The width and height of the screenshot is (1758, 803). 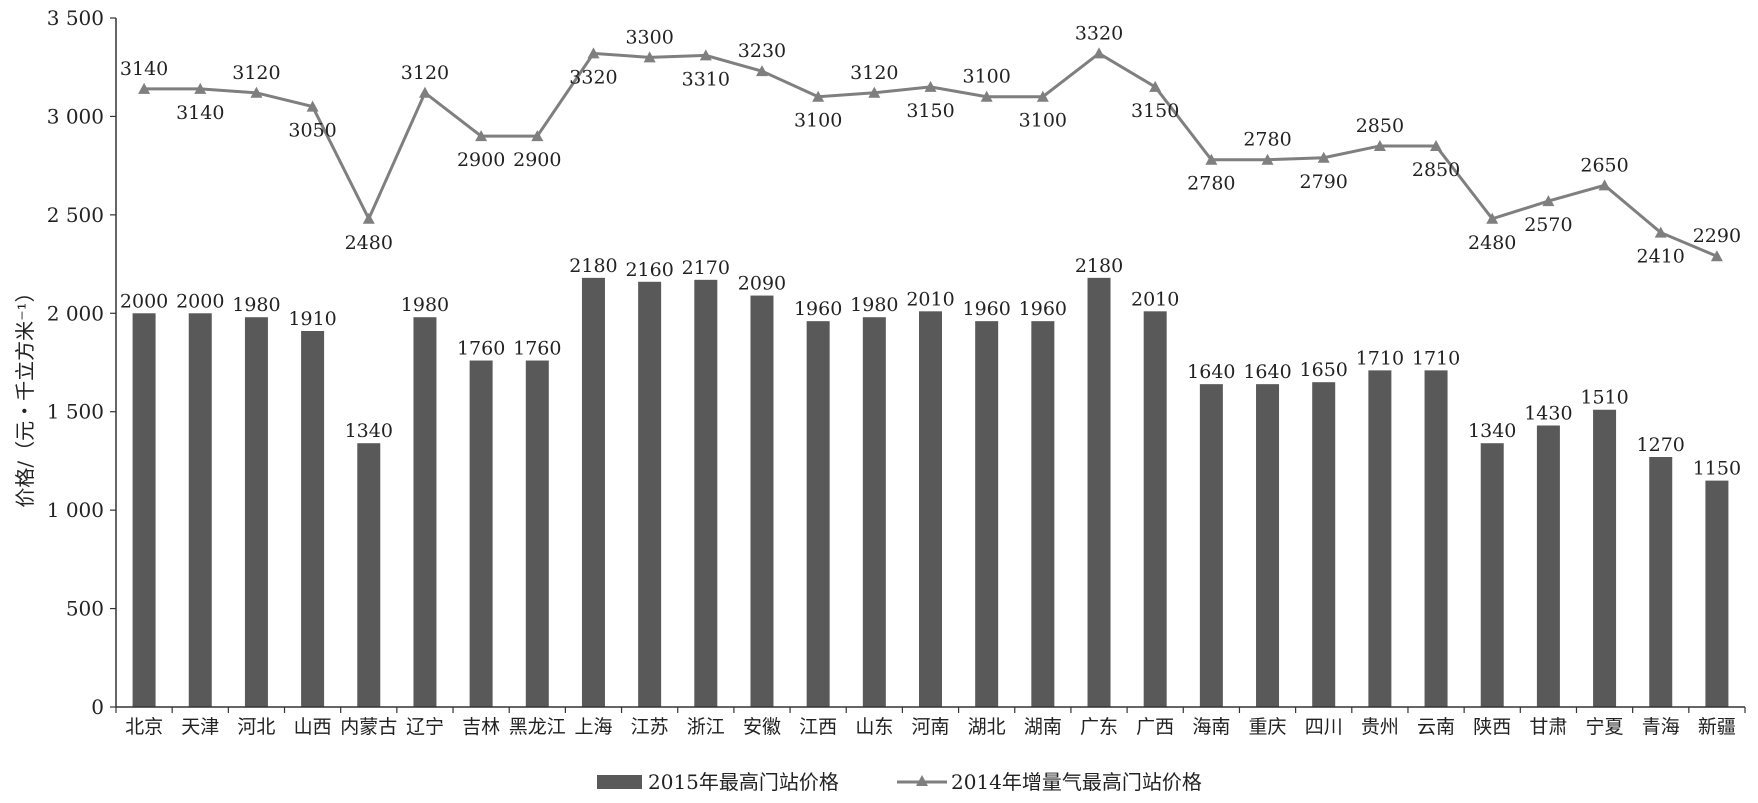 What do you see at coordinates (1211, 372) in the screenshot?
I see `bar-data-label: 1640` at bounding box center [1211, 372].